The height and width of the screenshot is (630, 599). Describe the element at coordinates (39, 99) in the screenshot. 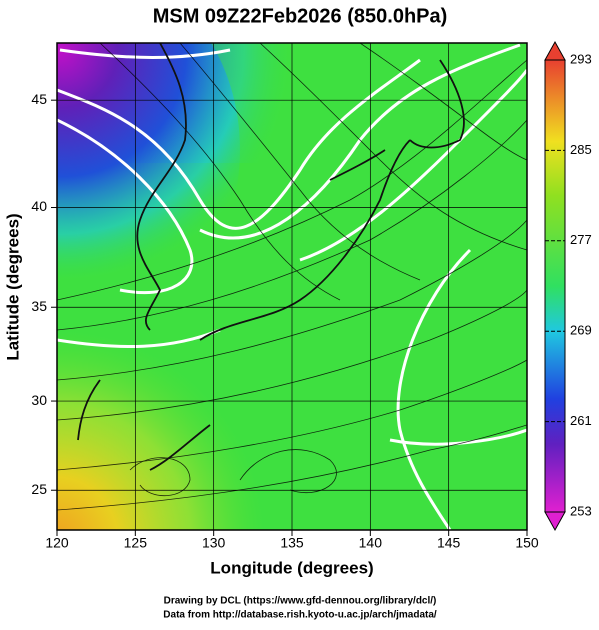

I see `y-tick-label: 45` at that location.